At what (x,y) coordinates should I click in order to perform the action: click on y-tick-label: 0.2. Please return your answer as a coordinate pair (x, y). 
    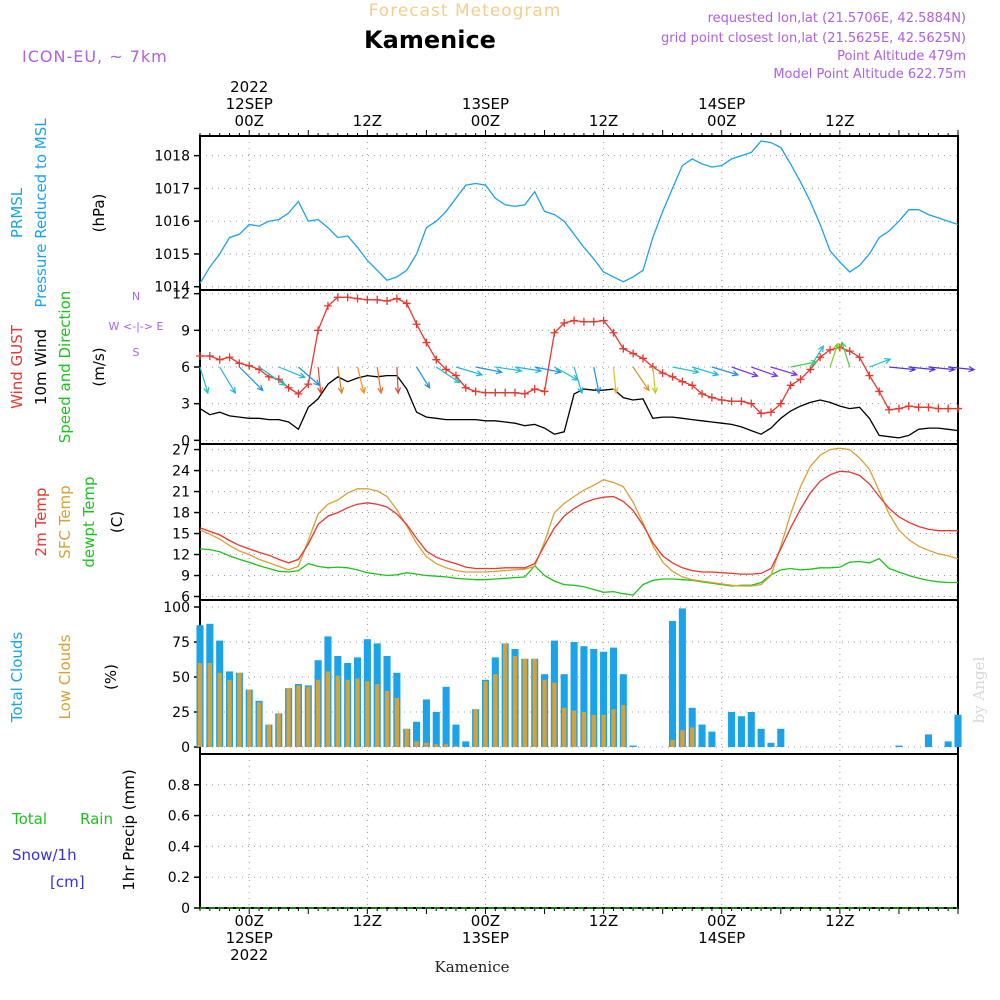
    Looking at the image, I should click on (179, 878).